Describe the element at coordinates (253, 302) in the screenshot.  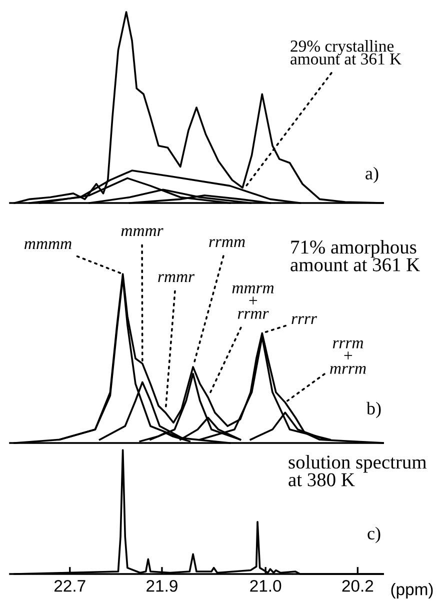
I see `annotation: mmrm + rrmr` at that location.